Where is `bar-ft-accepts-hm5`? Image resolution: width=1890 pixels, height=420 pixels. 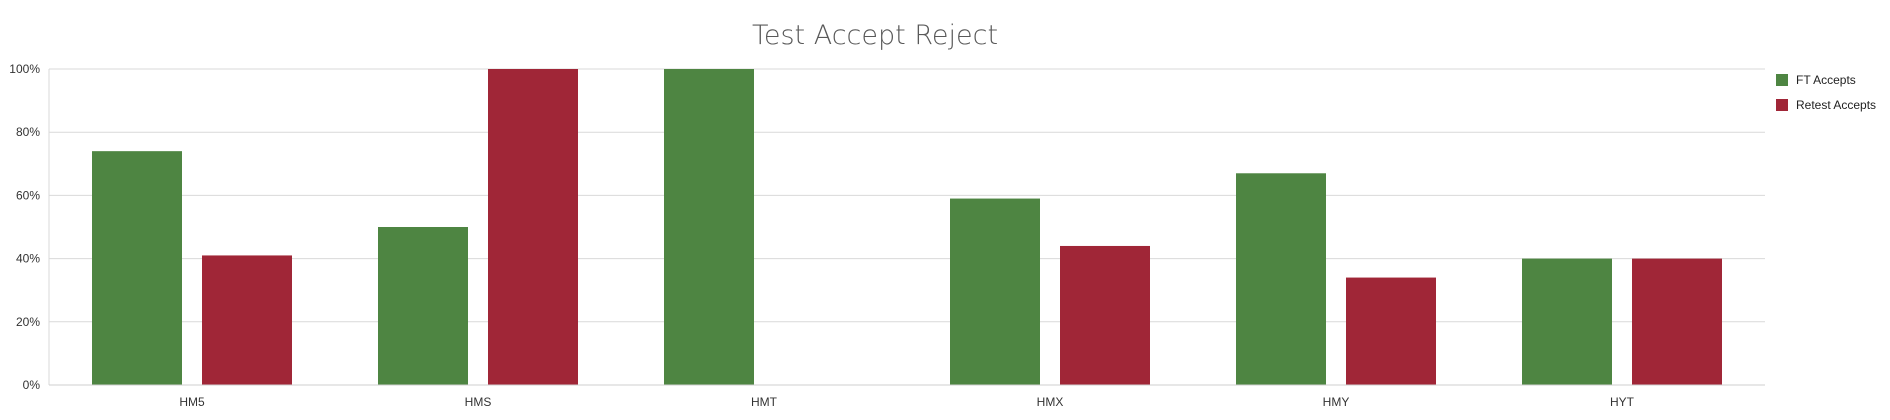
bar-ft-accepts-hm5 is located at coordinates (137, 268).